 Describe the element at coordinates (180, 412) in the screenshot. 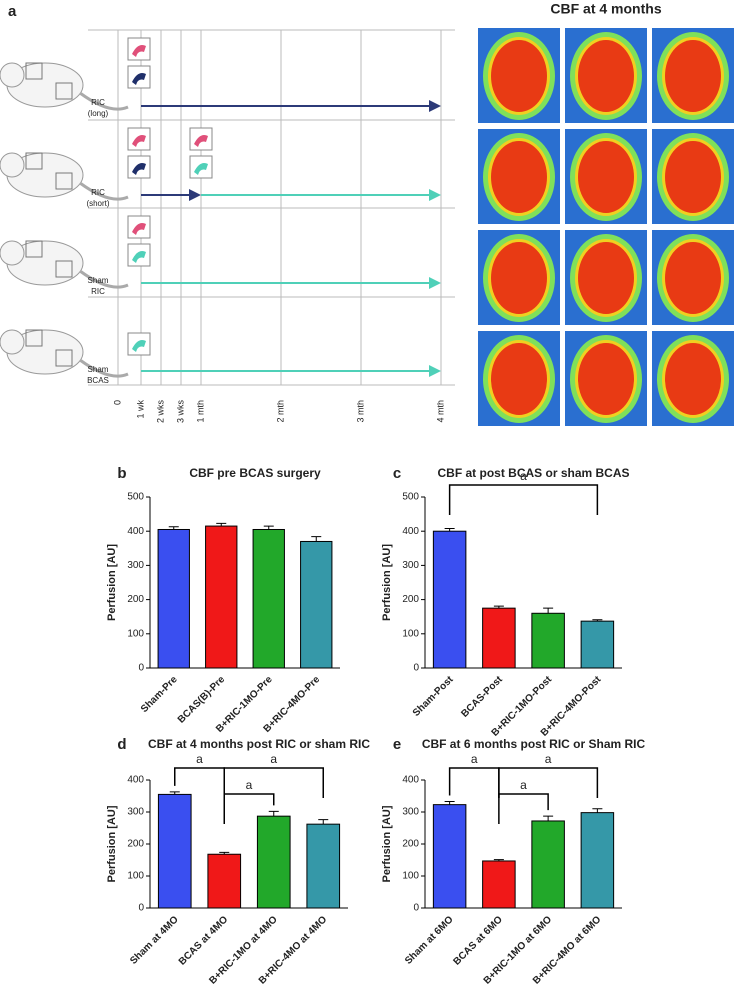

I see `time-label: 3 wks` at that location.